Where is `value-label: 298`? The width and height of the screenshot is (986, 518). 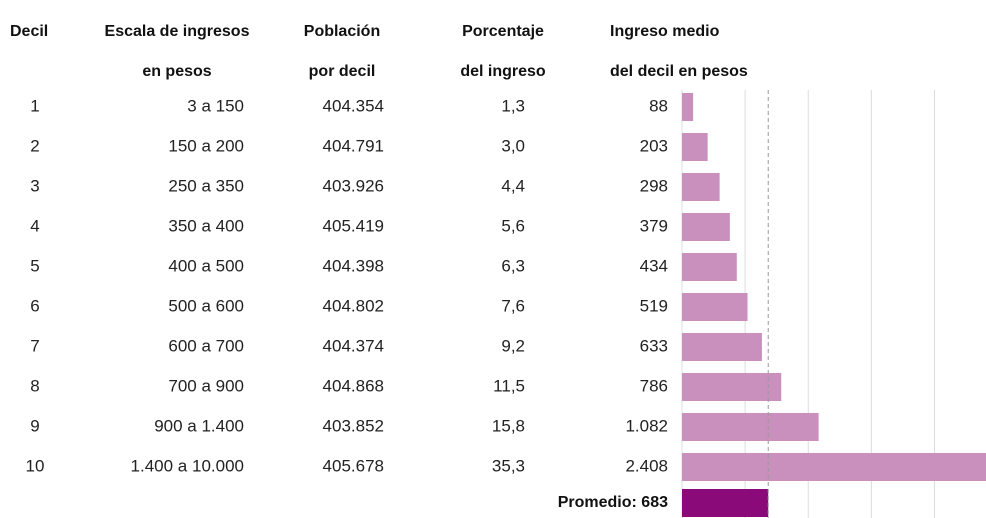 value-label: 298 is located at coordinates (654, 185).